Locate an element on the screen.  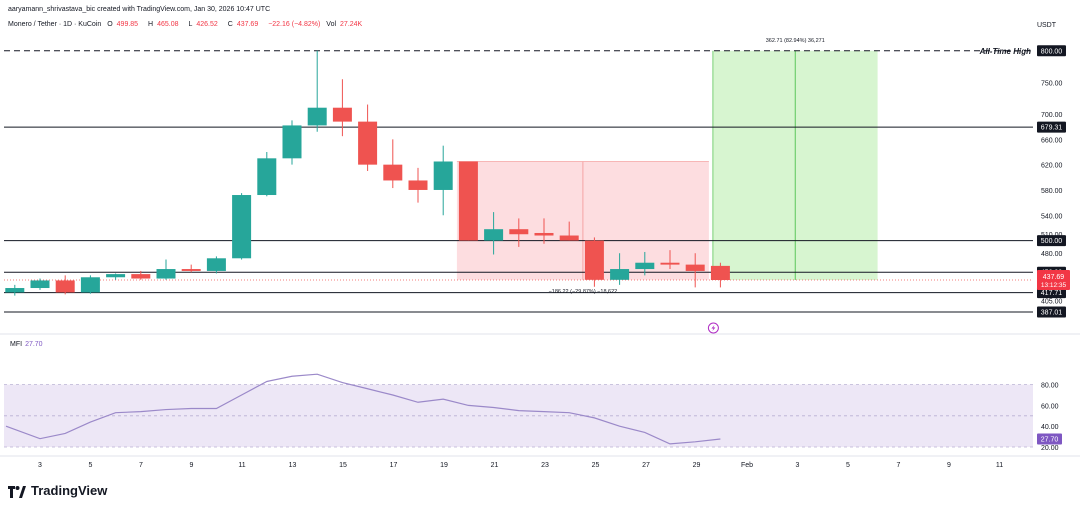
mfi-value-box is located at coordinates (1049, 439).